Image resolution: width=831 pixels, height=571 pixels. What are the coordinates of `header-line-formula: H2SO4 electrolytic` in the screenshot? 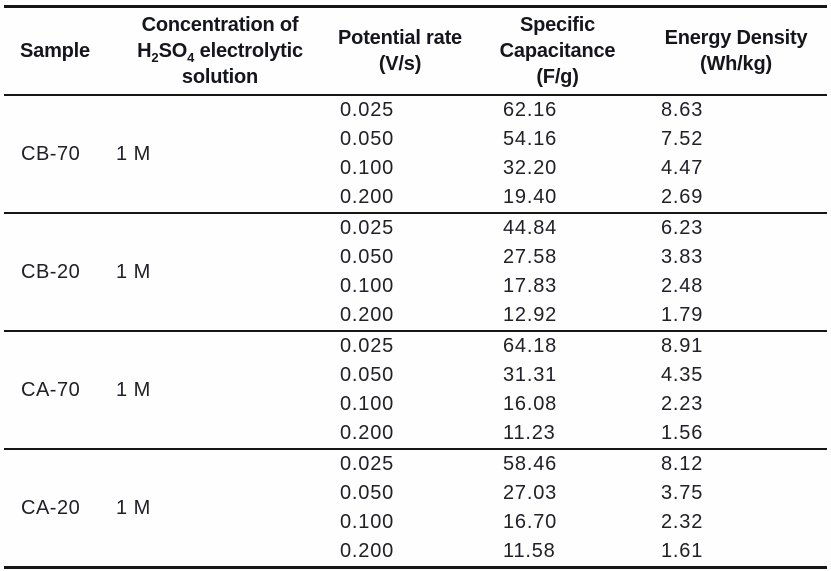 It's located at (220, 51).